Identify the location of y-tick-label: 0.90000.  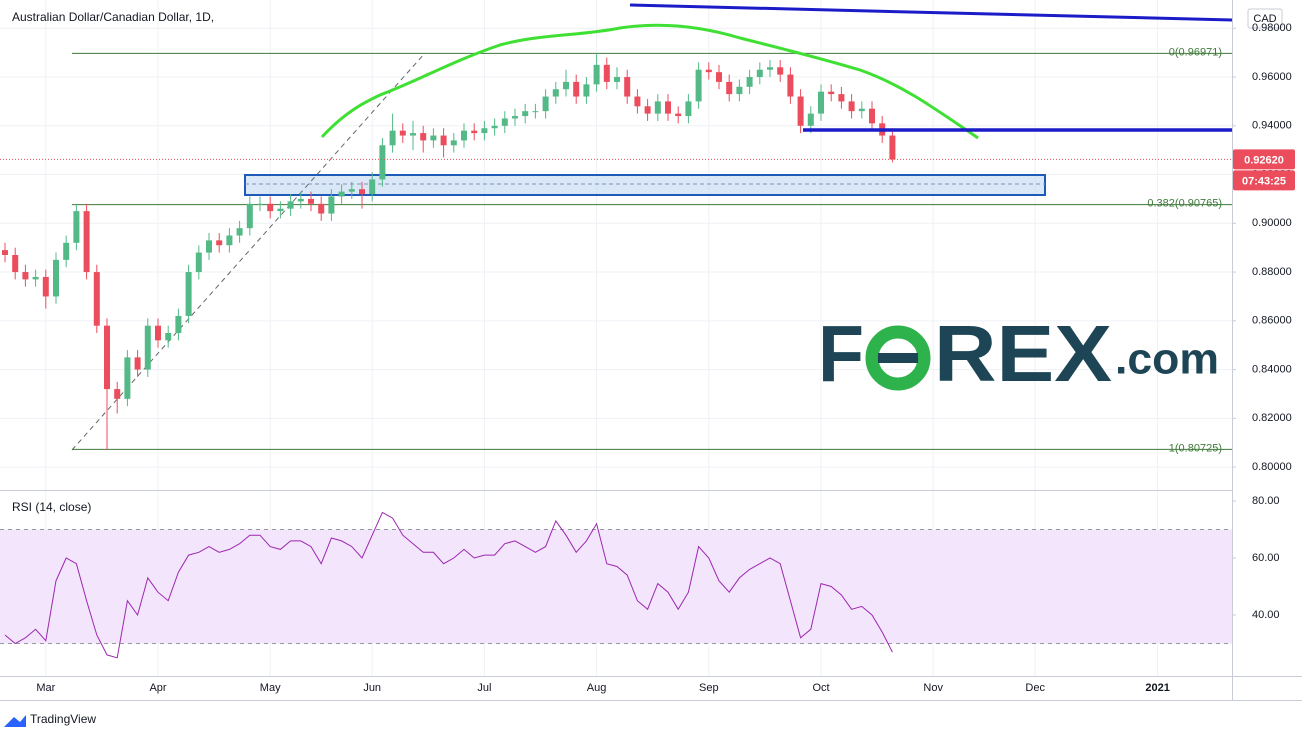
(1272, 223).